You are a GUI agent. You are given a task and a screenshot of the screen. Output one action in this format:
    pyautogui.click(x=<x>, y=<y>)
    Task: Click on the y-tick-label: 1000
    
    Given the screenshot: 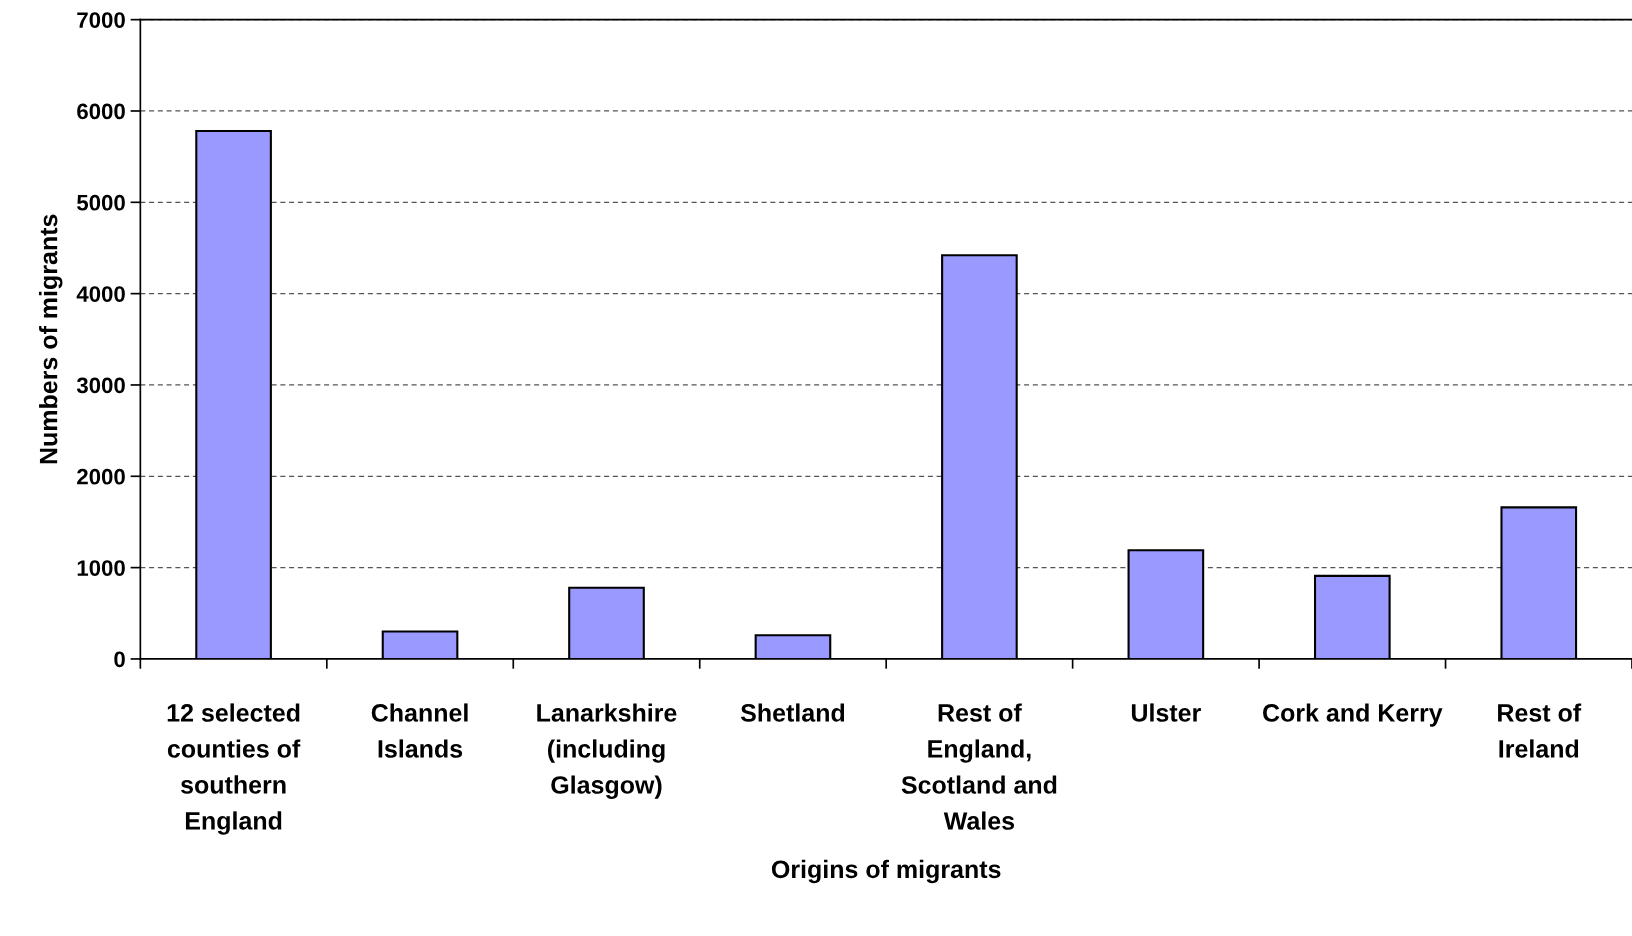 What is the action you would take?
    pyautogui.click(x=101, y=568)
    